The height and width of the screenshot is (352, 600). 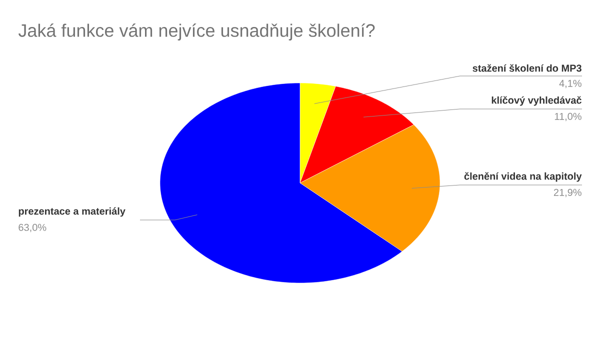 What do you see at coordinates (537, 101) in the screenshot?
I see `slice-label: klíčový vyhledávač` at bounding box center [537, 101].